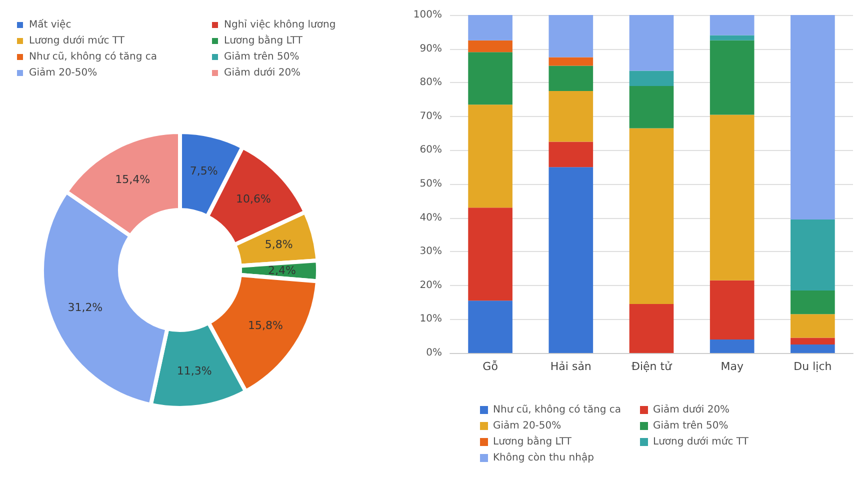  I want to click on y-tick-label: 60%, so click(431, 150).